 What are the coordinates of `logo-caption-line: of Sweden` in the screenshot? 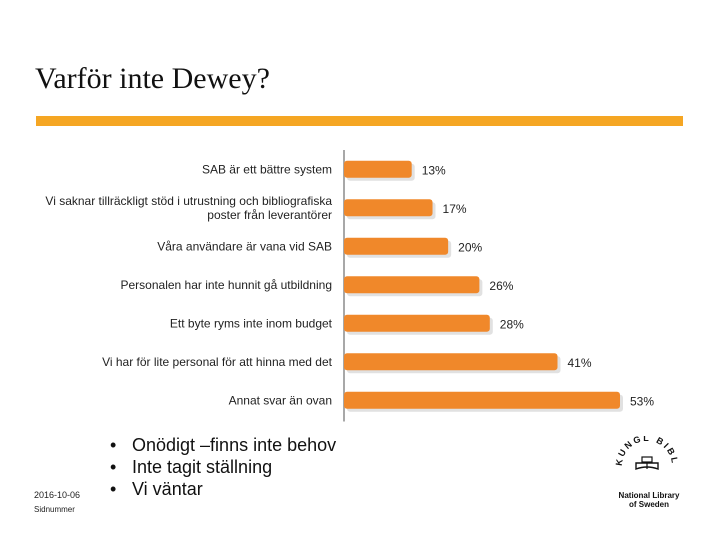 It's located at (648, 504).